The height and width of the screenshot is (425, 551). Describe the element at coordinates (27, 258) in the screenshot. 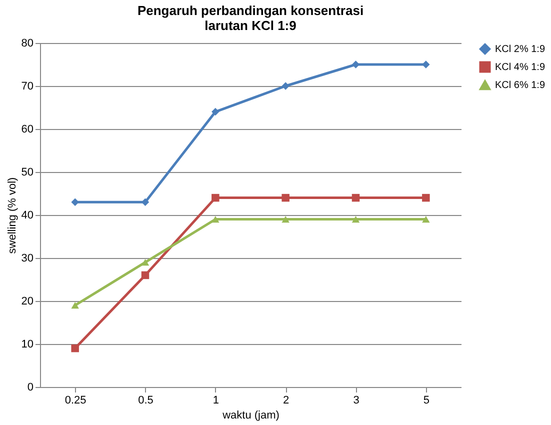

I see `y-tick-label: 30` at that location.